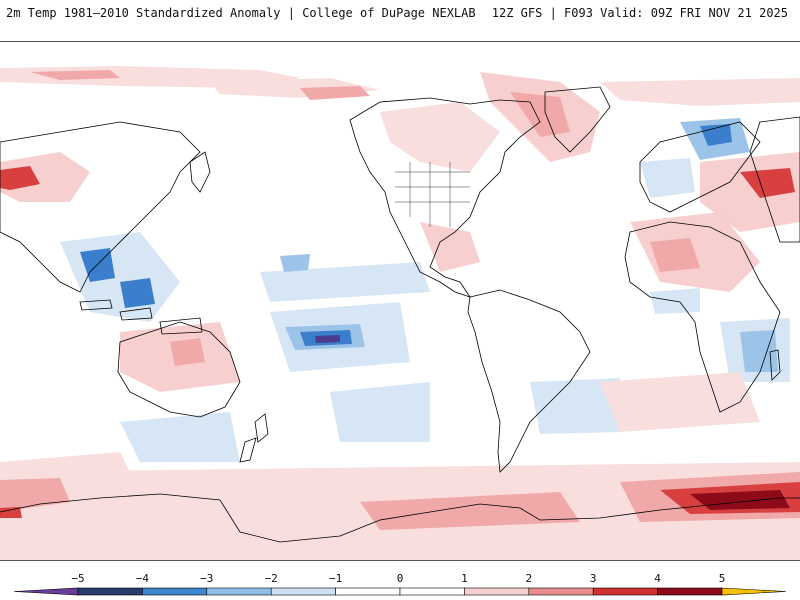 The height and width of the screenshot is (600, 800). What do you see at coordinates (529, 381) in the screenshot?
I see `south-america-outline` at bounding box center [529, 381].